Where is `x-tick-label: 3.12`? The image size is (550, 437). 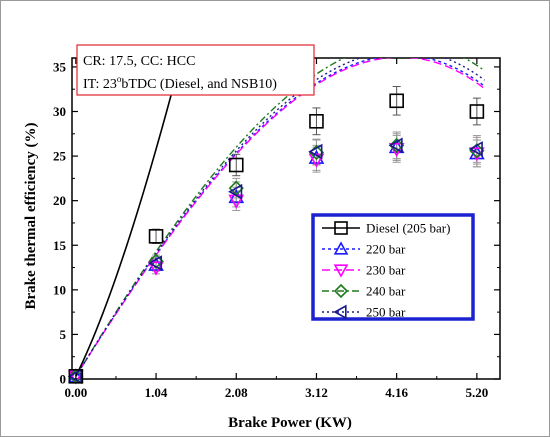 x-tick-label: 3.12 is located at coordinates (316, 392).